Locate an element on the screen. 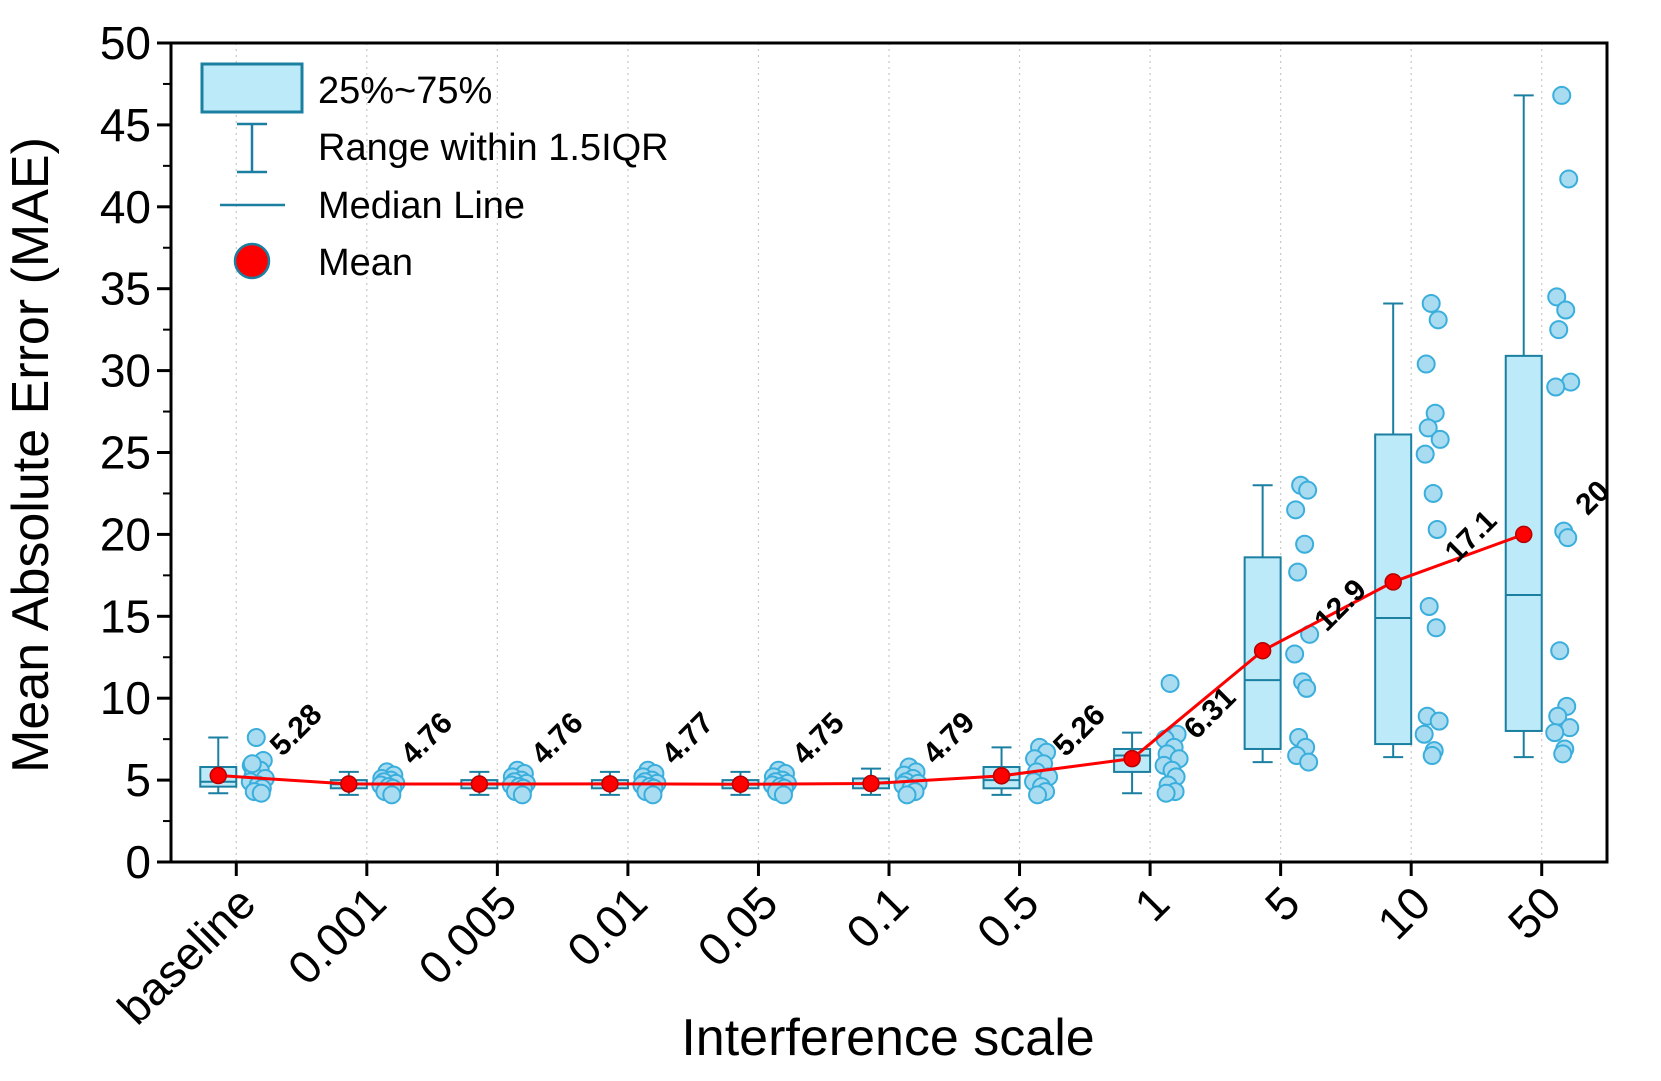 The image size is (1661, 1081). x-tick-label: 50 is located at coordinates (1534, 912).